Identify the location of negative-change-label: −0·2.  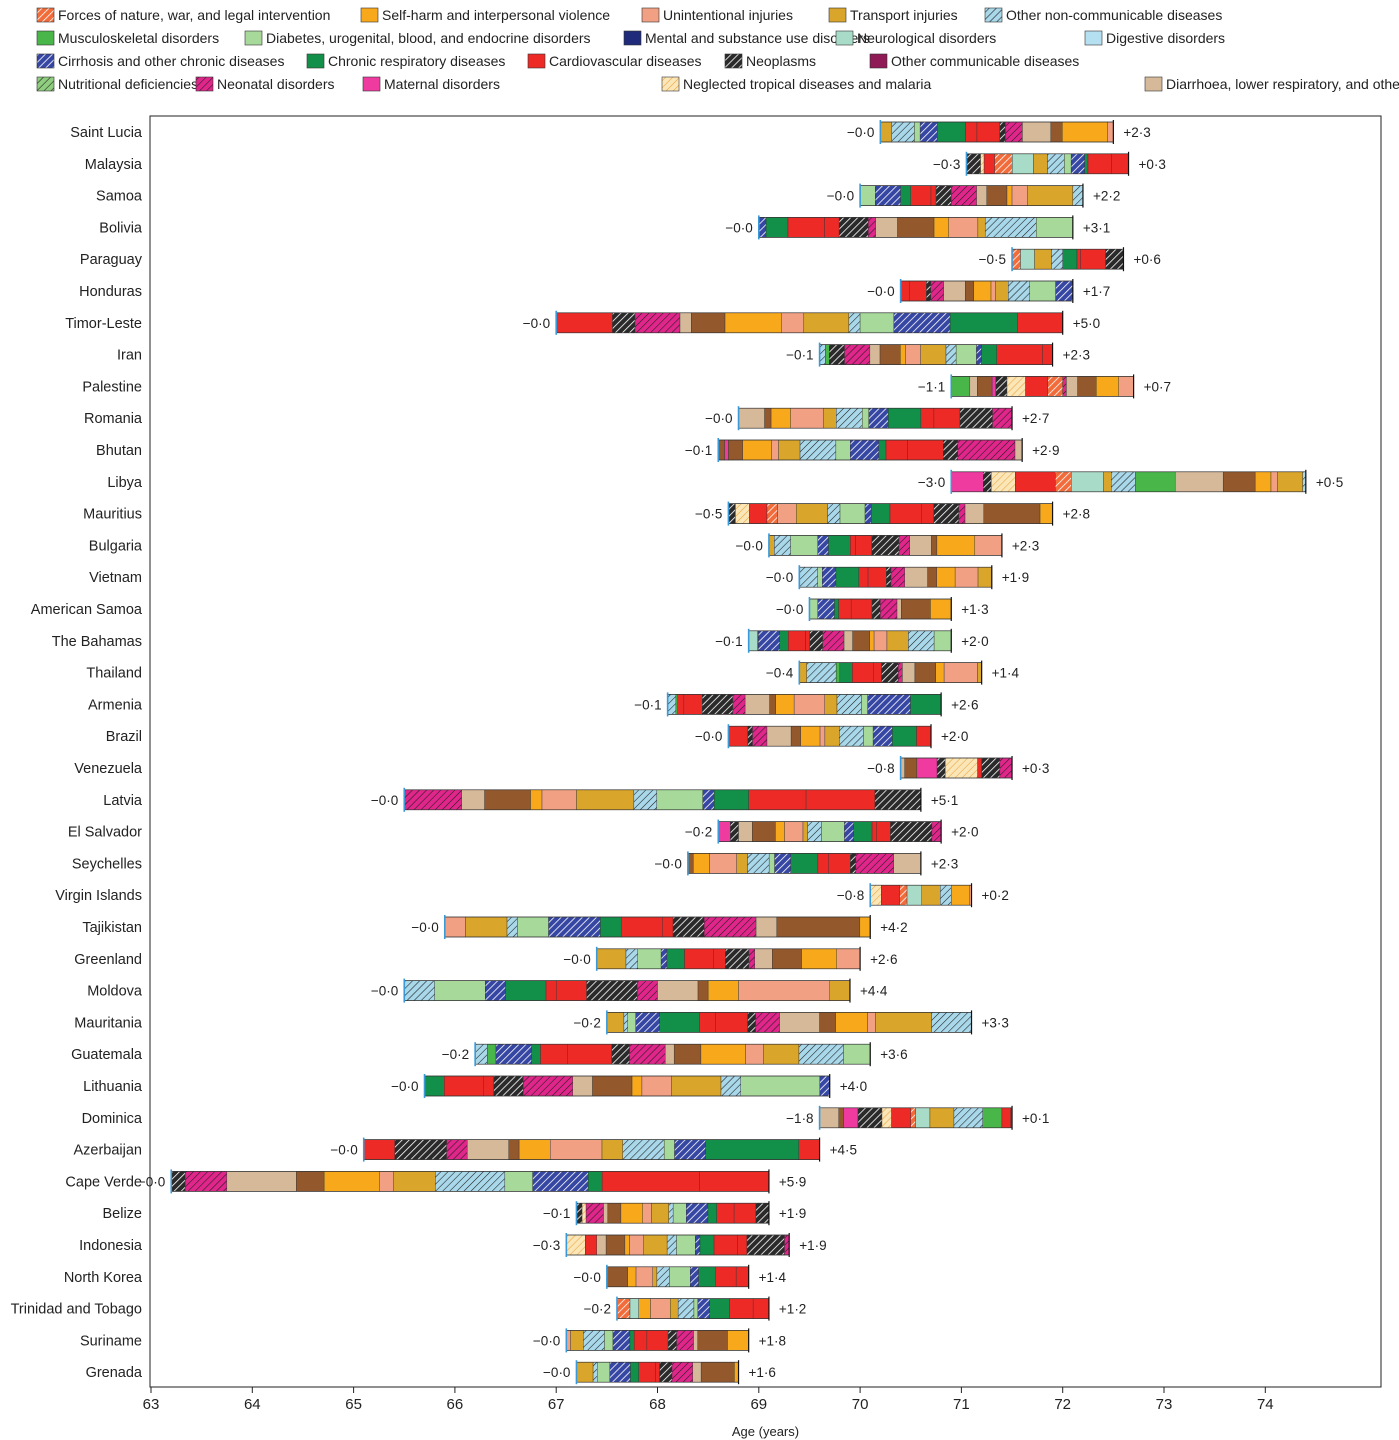
(455, 1054).